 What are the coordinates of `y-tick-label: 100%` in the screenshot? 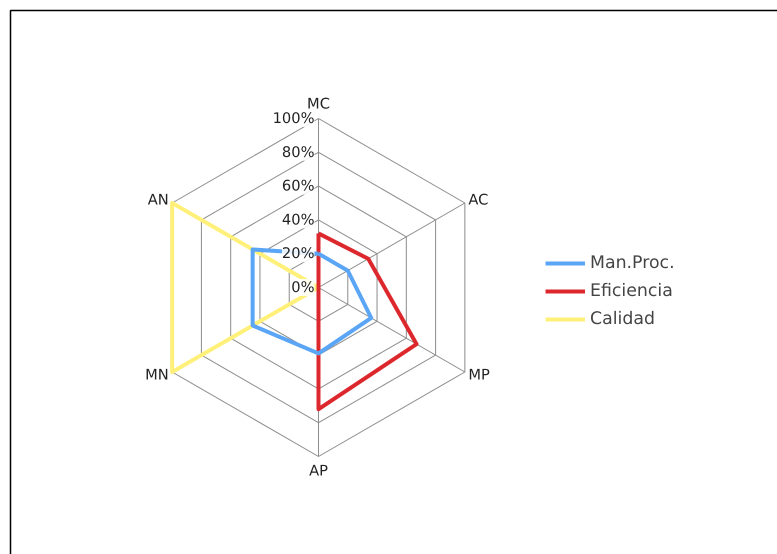 It's located at (293, 118).